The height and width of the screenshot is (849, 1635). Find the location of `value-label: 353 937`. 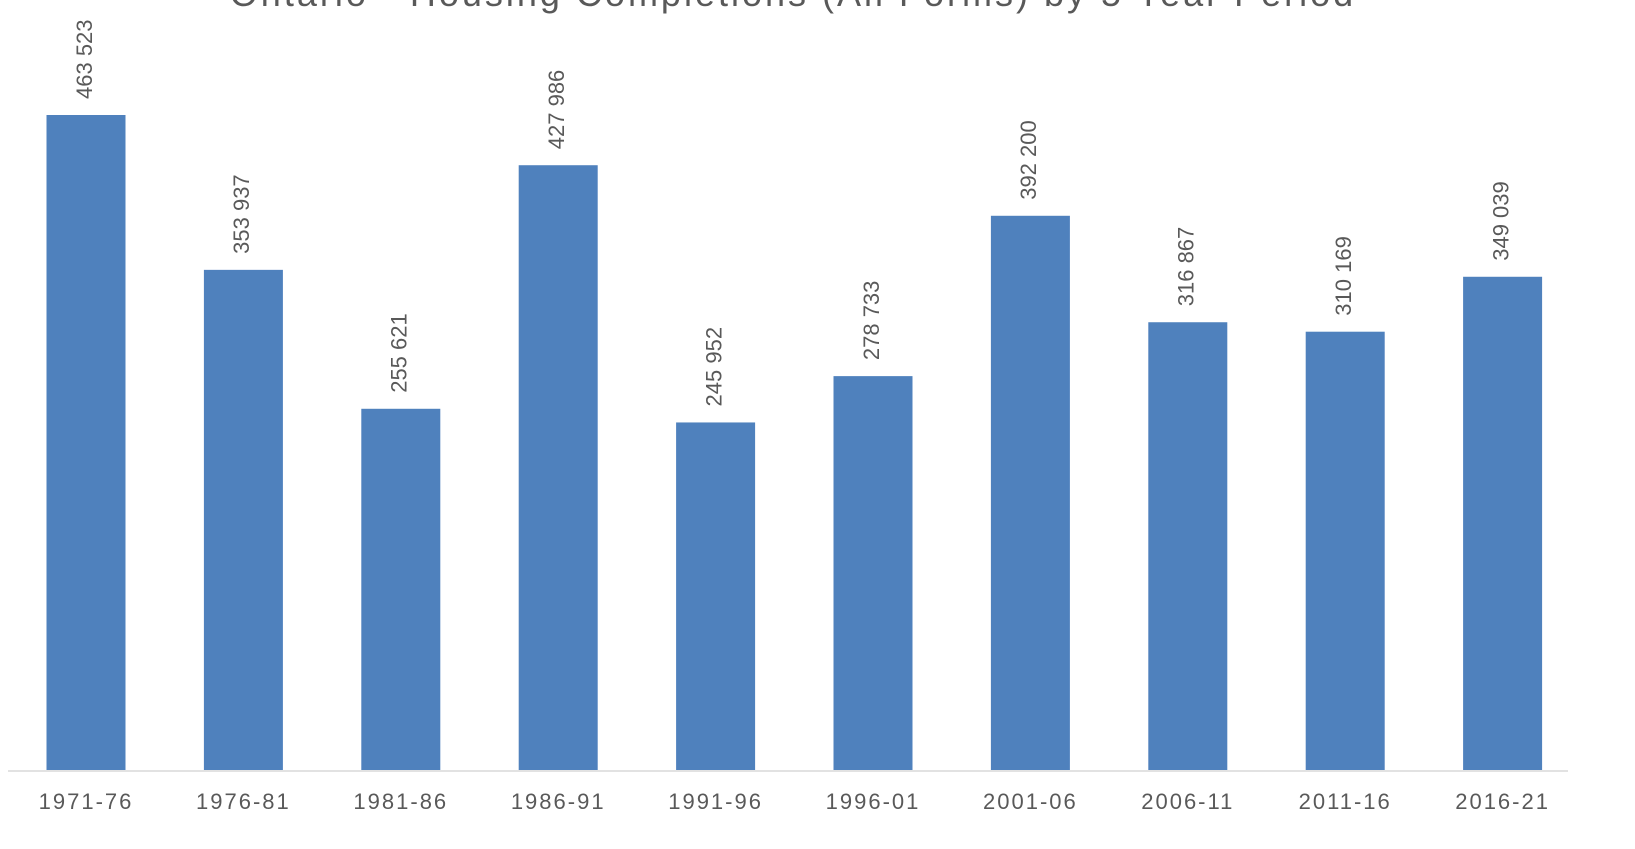

value-label: 353 937 is located at coordinates (241, 214).